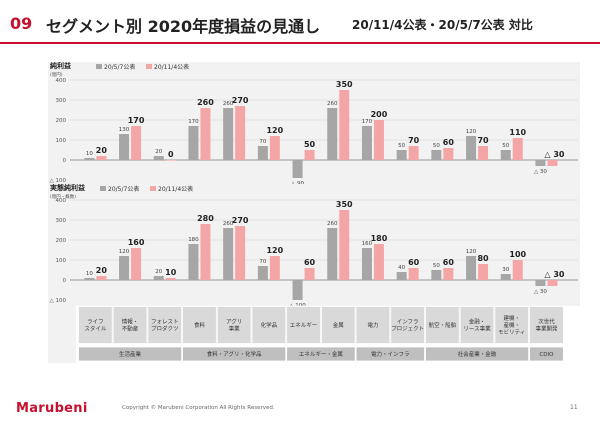 Image resolution: width=600 pixels, height=423 pixels. What do you see at coordinates (477, 329) in the screenshot?
I see `segment-name: リース事業` at bounding box center [477, 329].